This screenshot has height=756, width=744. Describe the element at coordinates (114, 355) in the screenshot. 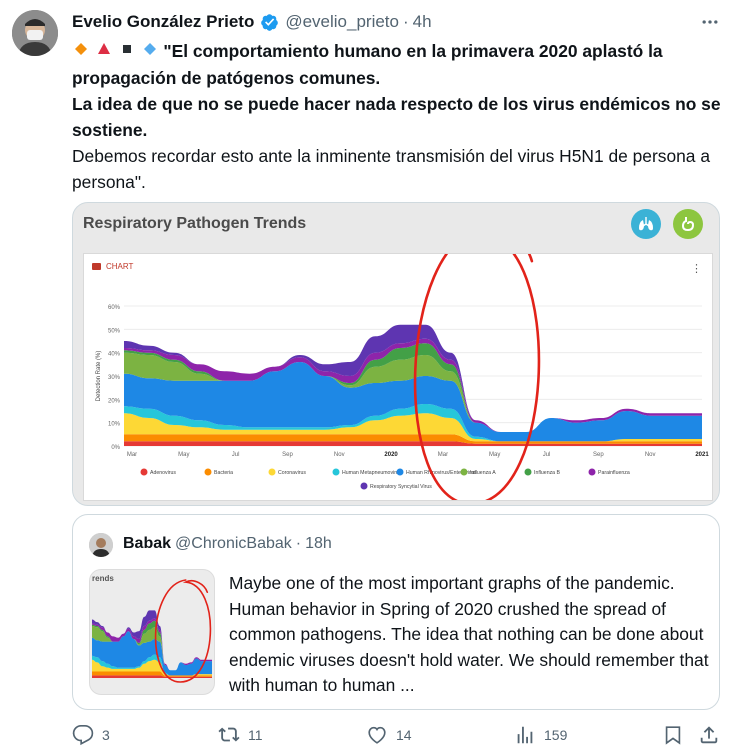

I see `y-tick-label: 40%` at that location.